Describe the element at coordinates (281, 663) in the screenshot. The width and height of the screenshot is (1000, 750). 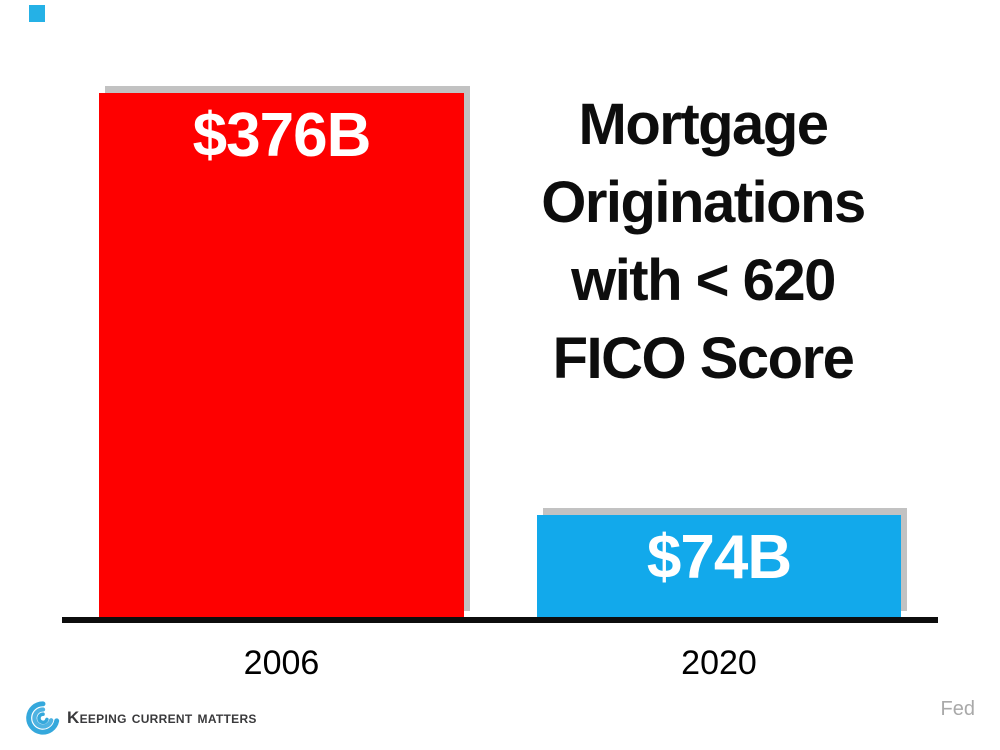
I see `x-tick-2006: 2006` at that location.